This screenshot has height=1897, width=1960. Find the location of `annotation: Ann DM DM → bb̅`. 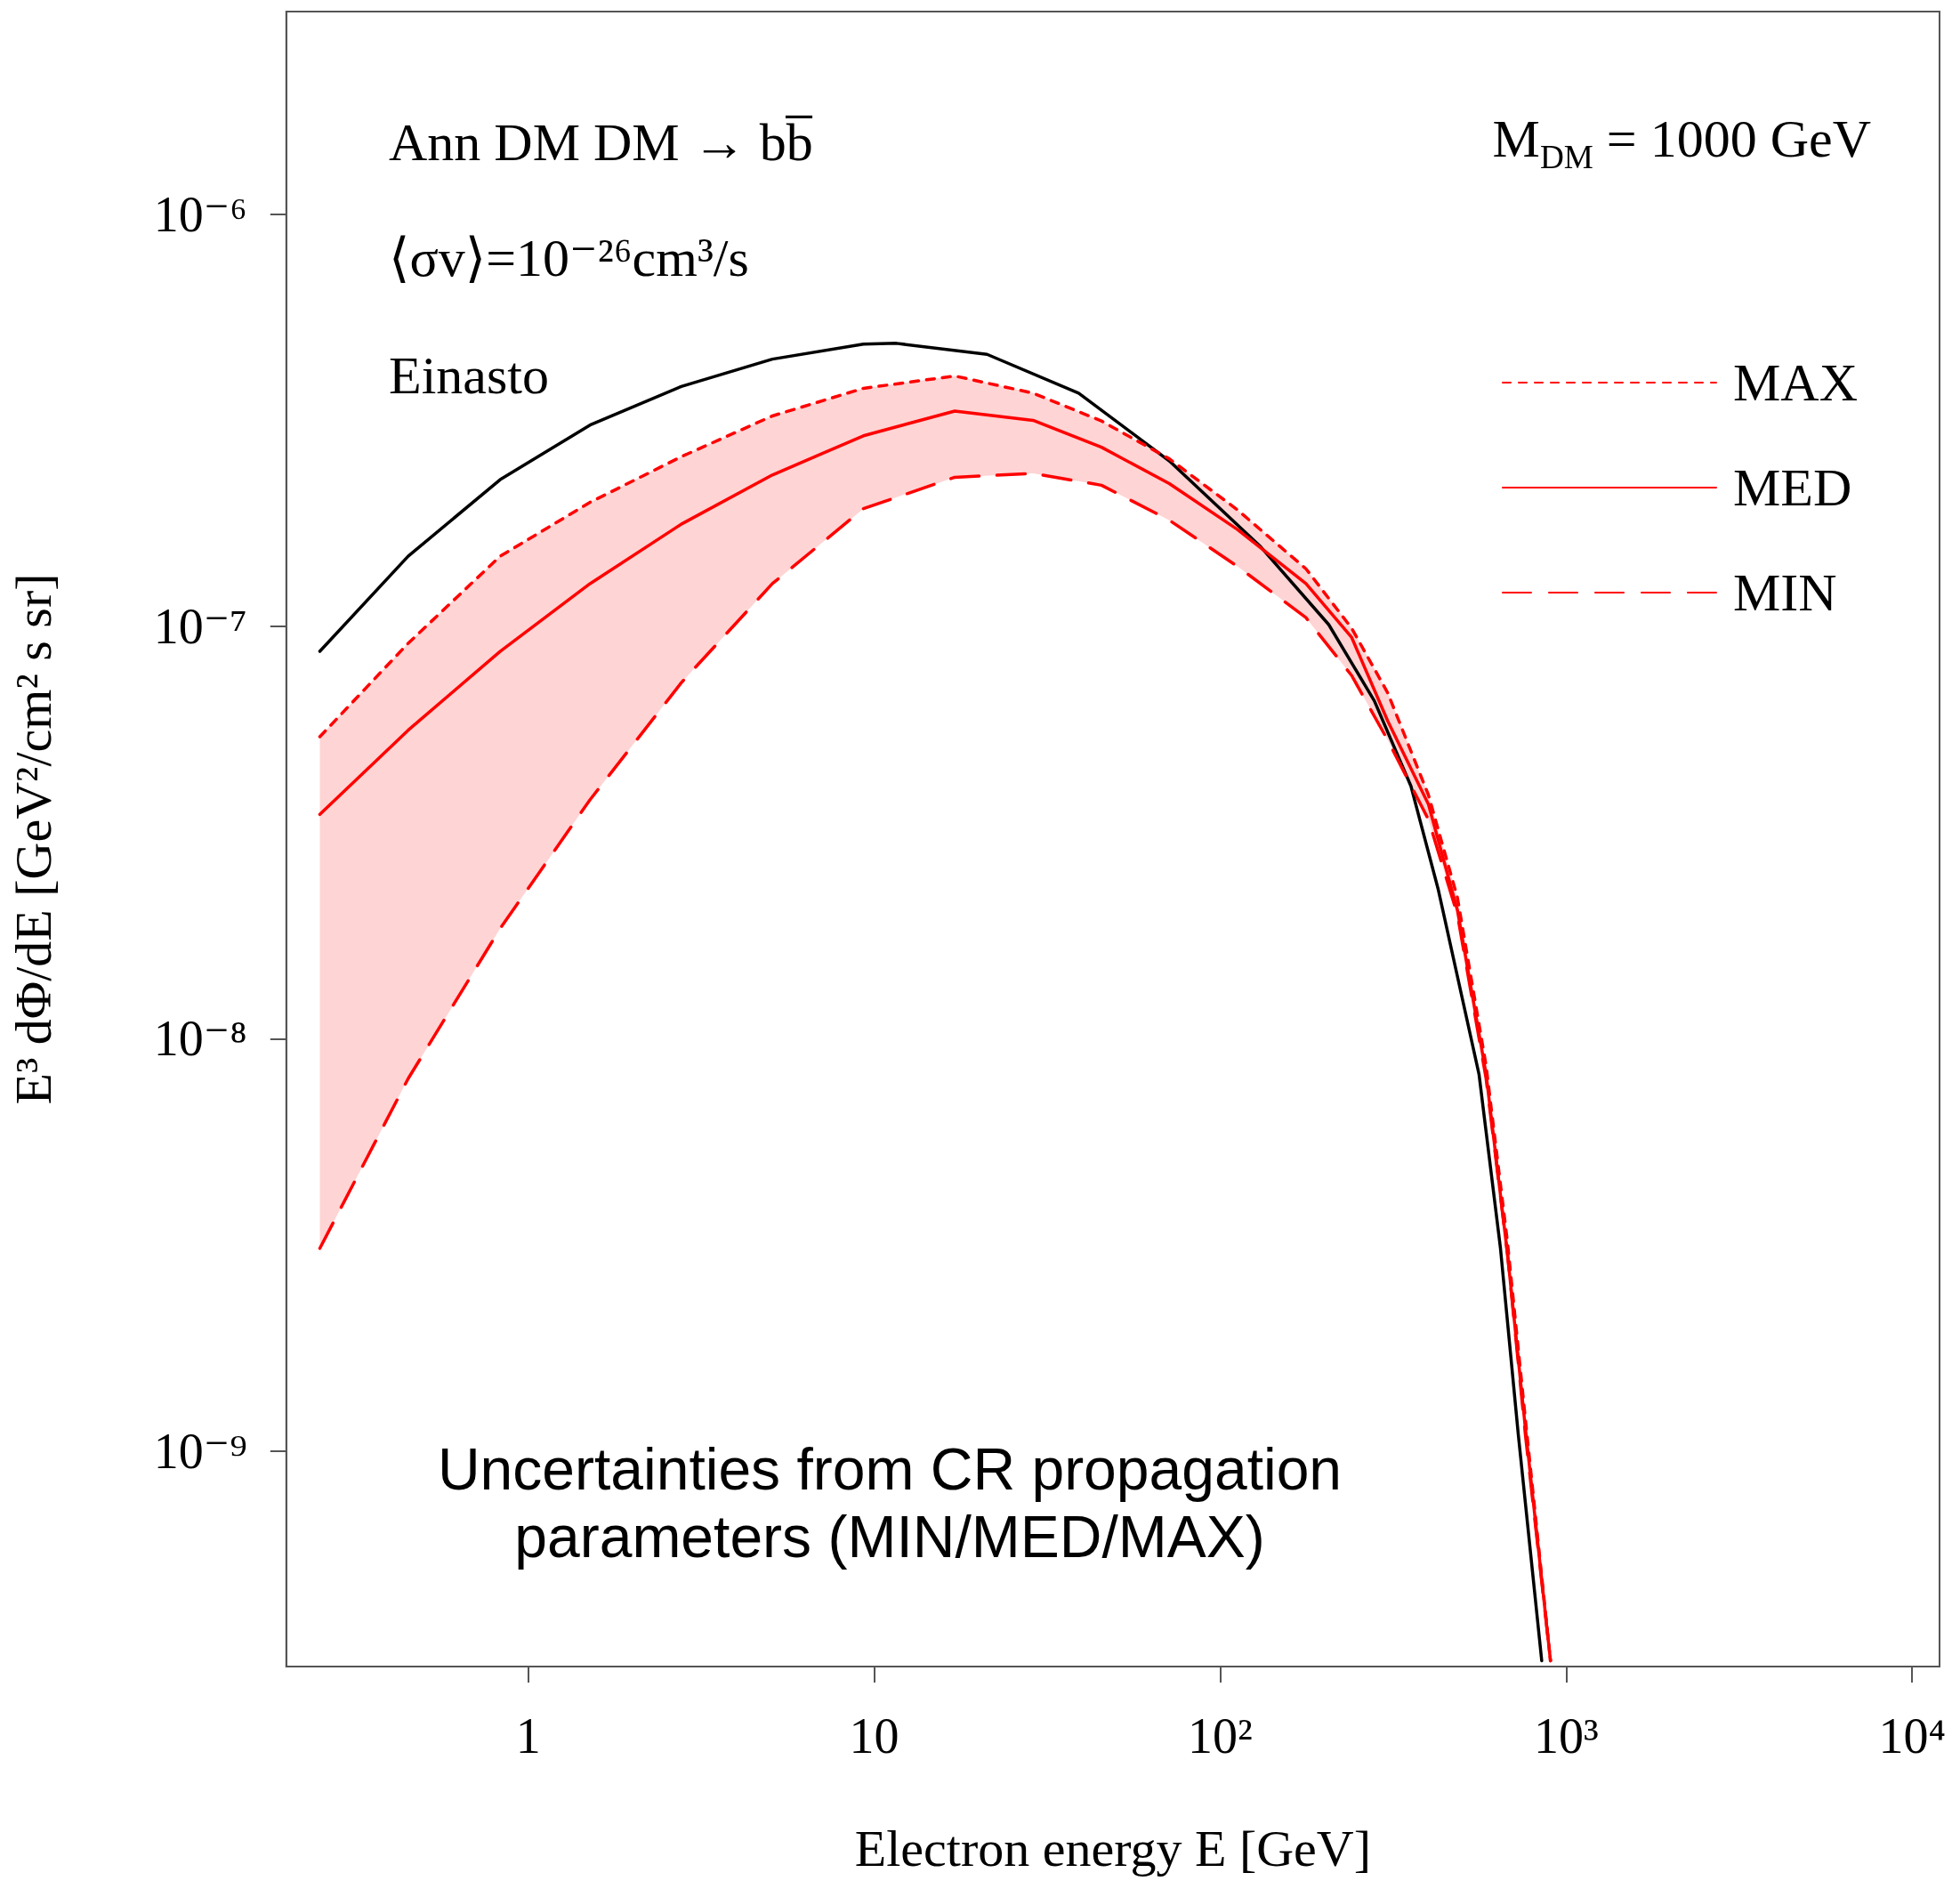

annotation: Ann DM DM → bb̅ is located at coordinates (601, 142).